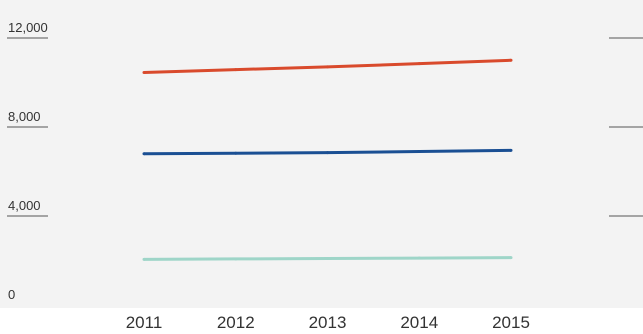 This screenshot has width=643, height=334. Describe the element at coordinates (28, 27) in the screenshot. I see `y-tick-label: 12,000` at that location.